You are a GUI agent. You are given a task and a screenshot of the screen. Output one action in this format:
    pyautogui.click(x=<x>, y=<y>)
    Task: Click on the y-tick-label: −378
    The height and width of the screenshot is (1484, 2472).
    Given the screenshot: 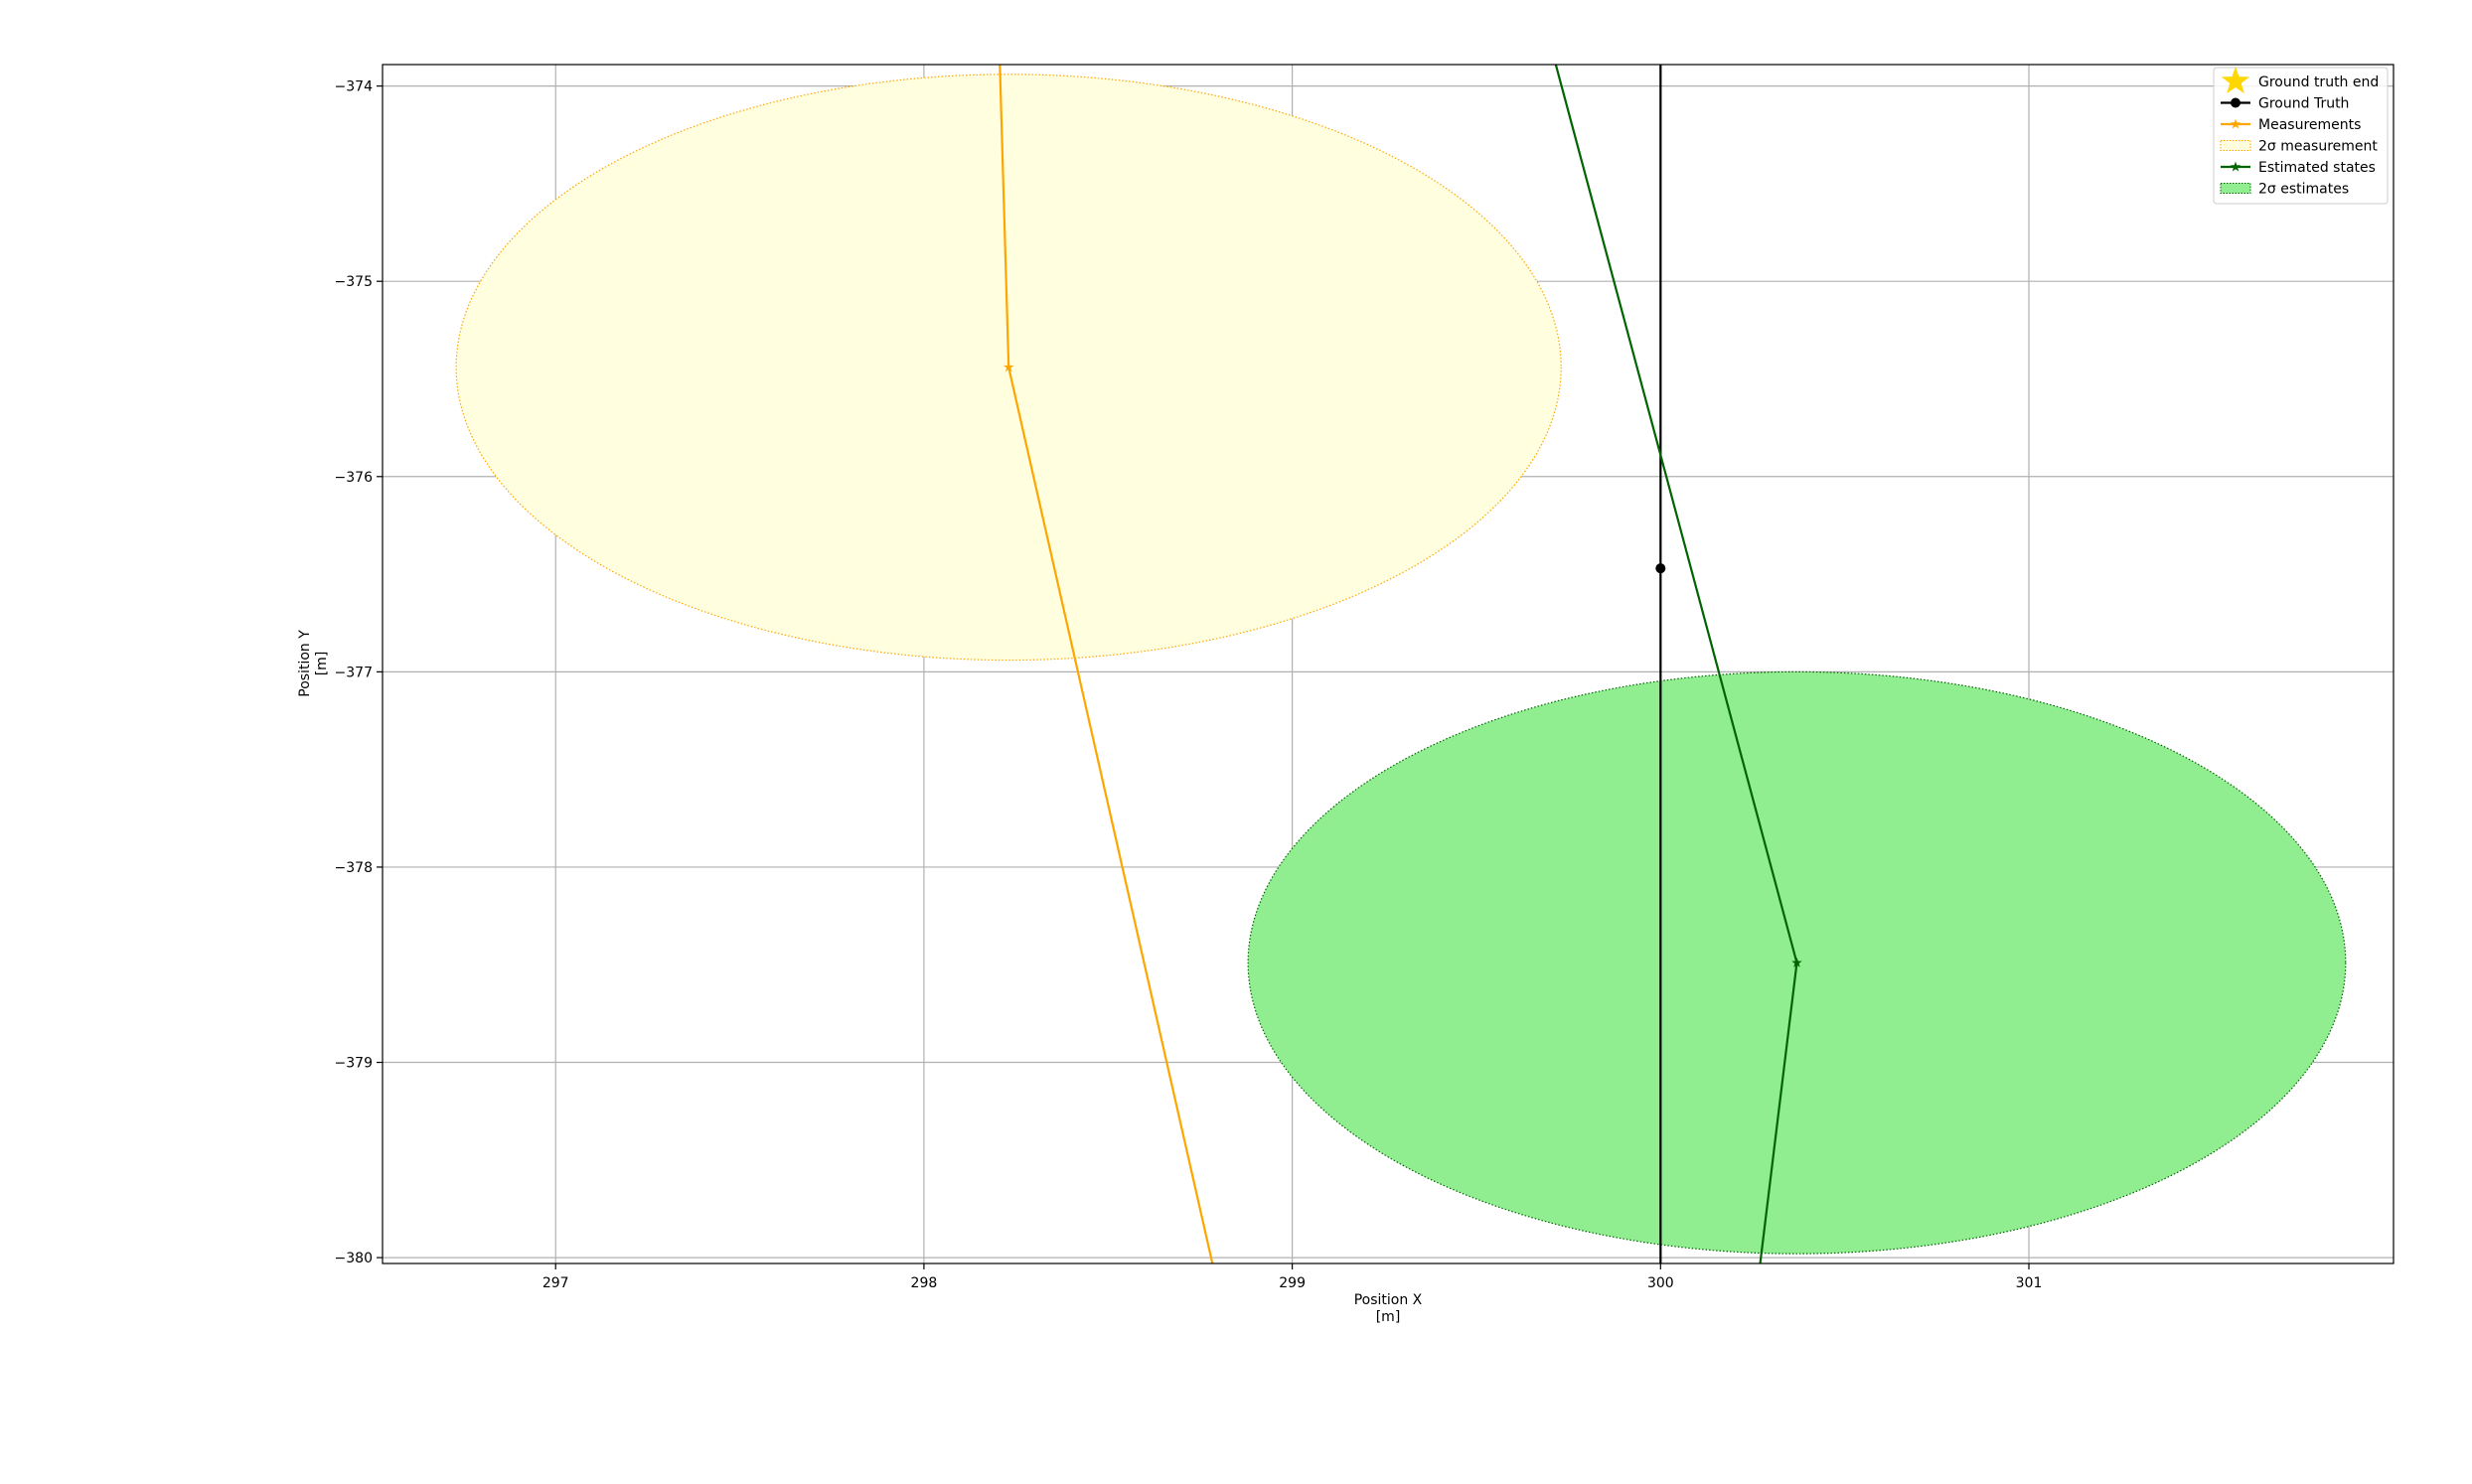 What is the action you would take?
    pyautogui.click(x=354, y=868)
    